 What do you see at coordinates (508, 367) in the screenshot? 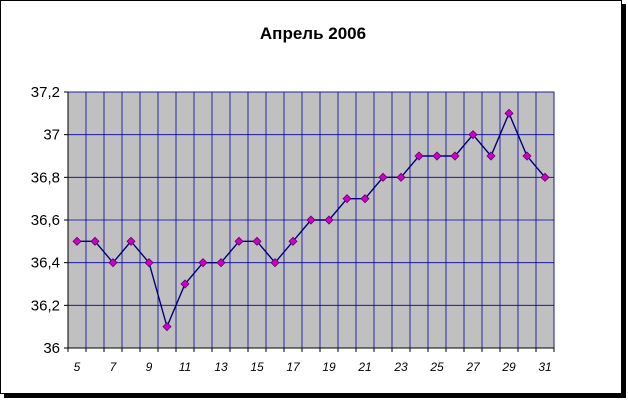
I see `x-tick-label: 29` at bounding box center [508, 367].